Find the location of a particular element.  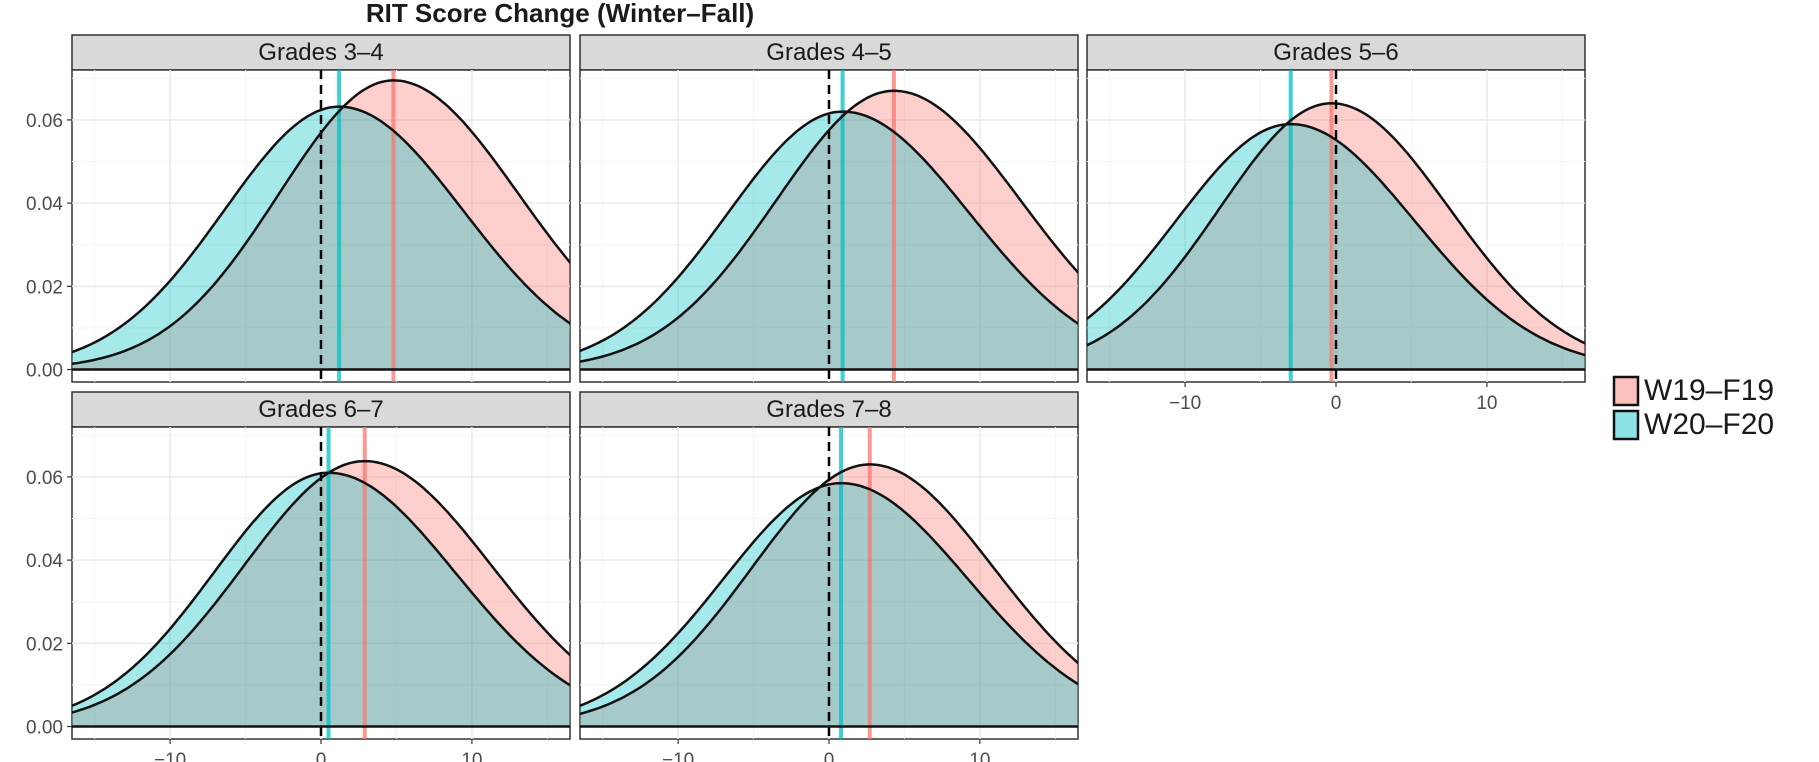

facet-strip-label: Grades 6–7 is located at coordinates (320, 409).